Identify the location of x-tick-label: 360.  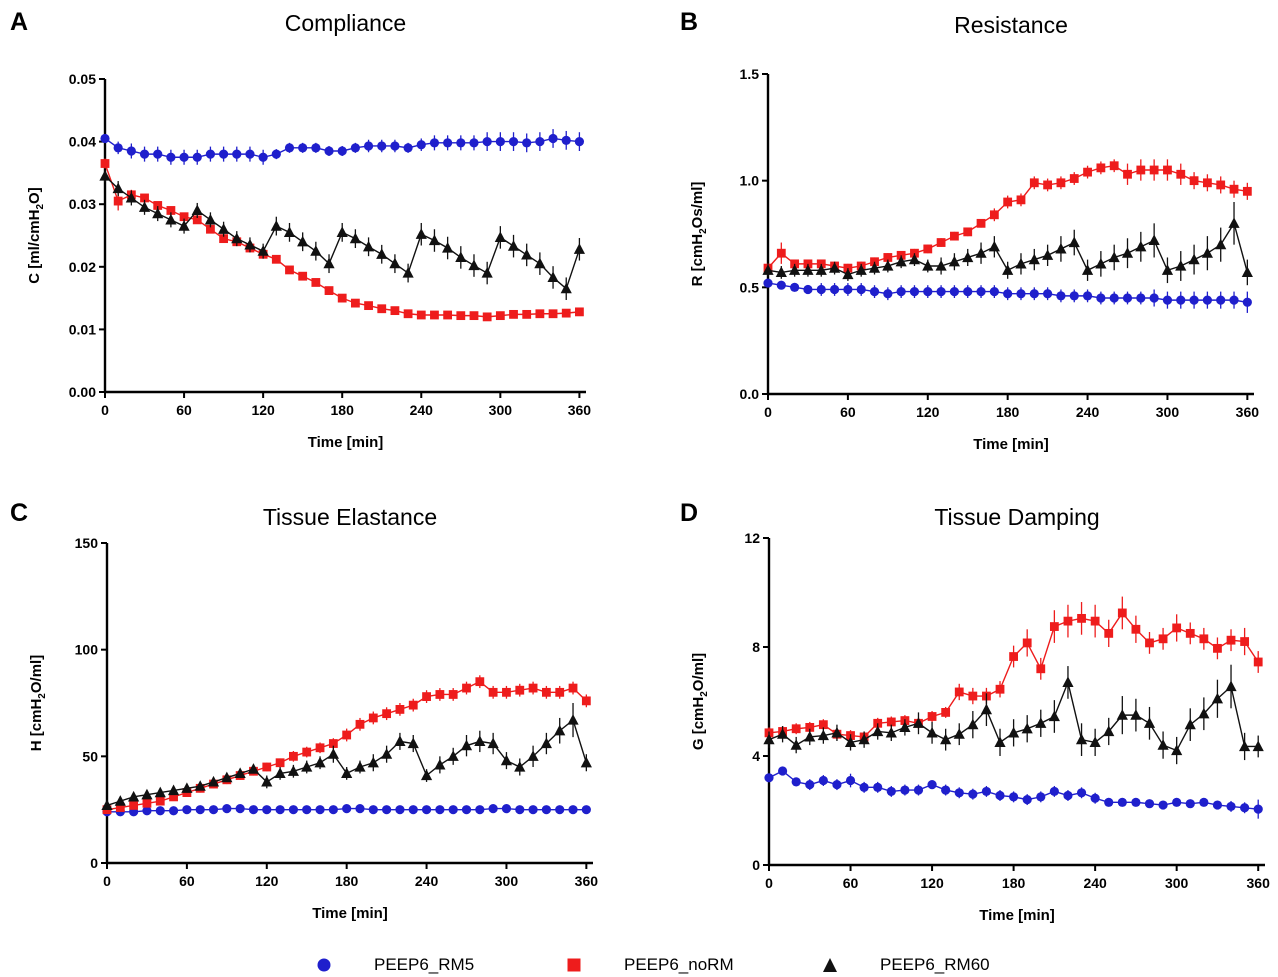
(580, 410).